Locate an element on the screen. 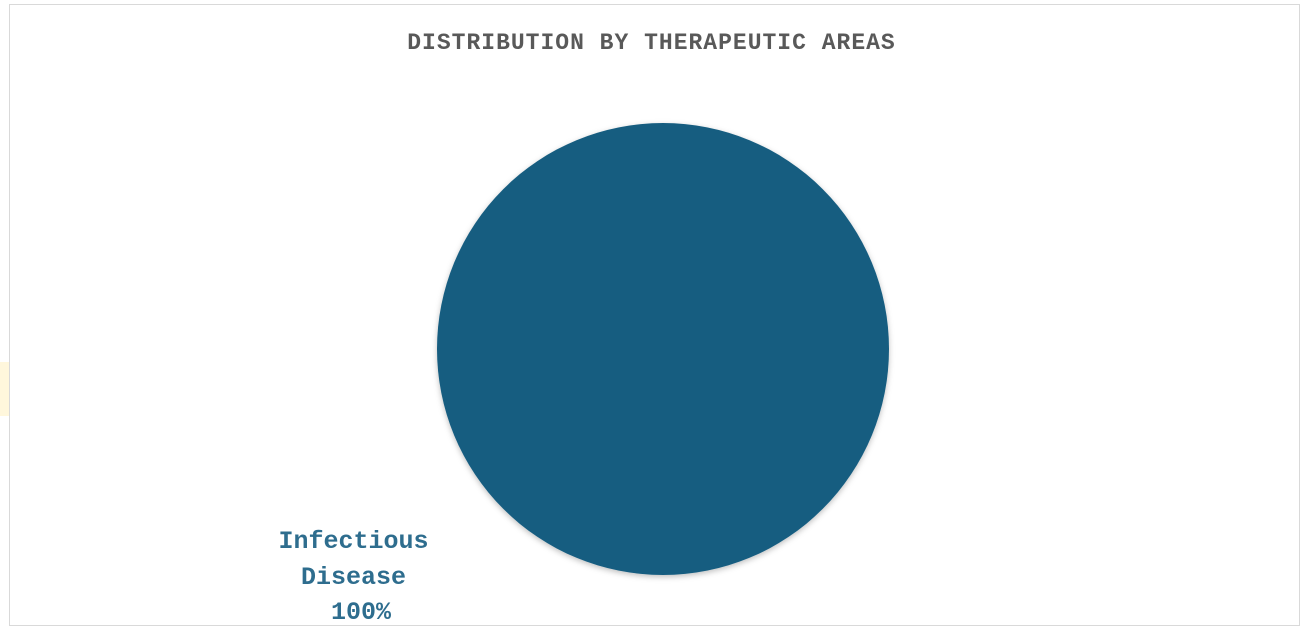  left-edge-tint is located at coordinates (4, 389).